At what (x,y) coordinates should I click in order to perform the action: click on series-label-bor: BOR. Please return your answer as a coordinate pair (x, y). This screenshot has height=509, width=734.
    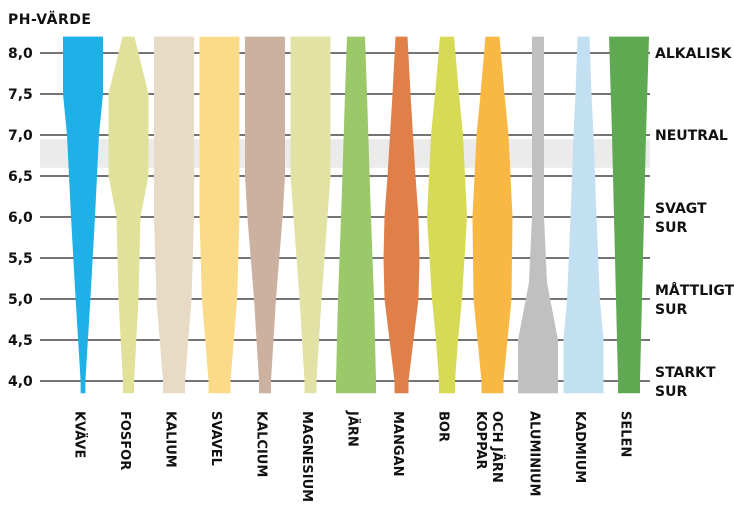
    Looking at the image, I should click on (443, 426).